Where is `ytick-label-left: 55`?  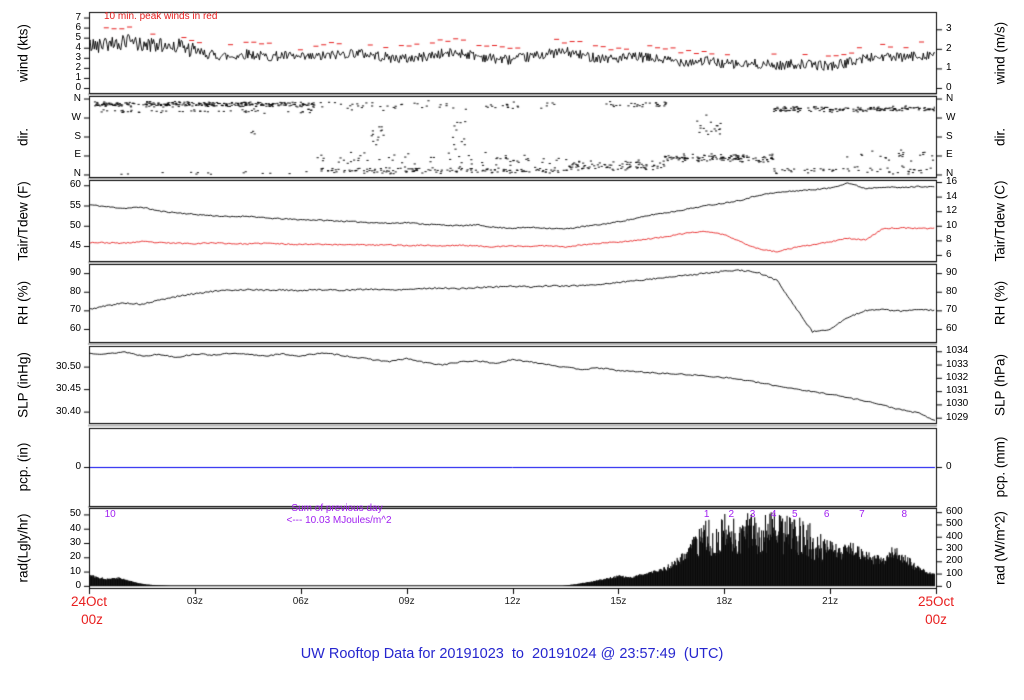 ytick-label-left: 55 is located at coordinates (75, 205).